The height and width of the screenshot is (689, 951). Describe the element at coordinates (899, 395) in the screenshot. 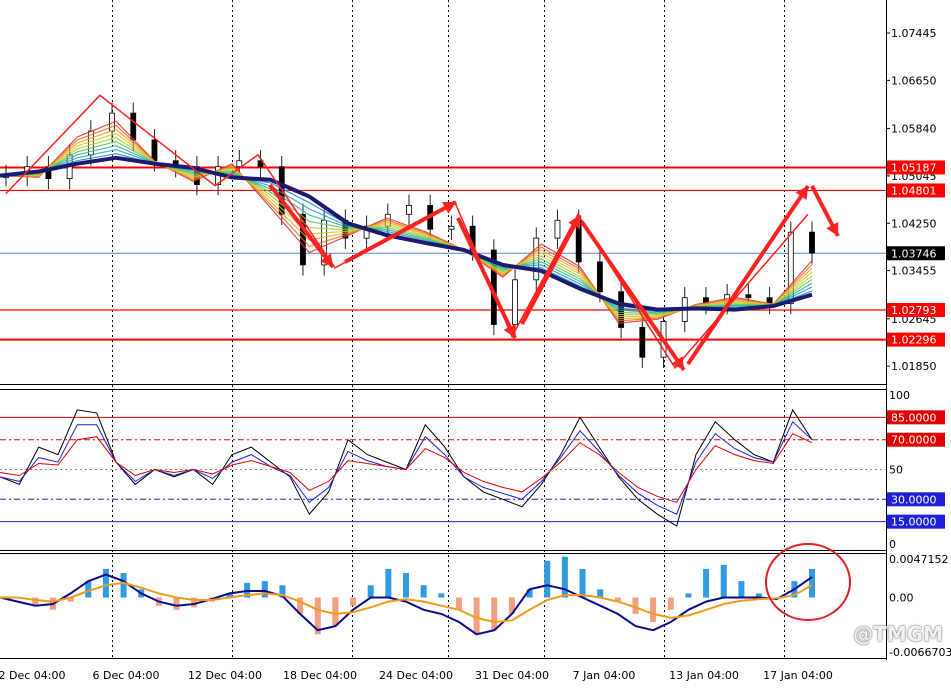

I see `osc-y-tick-label: 100` at that location.